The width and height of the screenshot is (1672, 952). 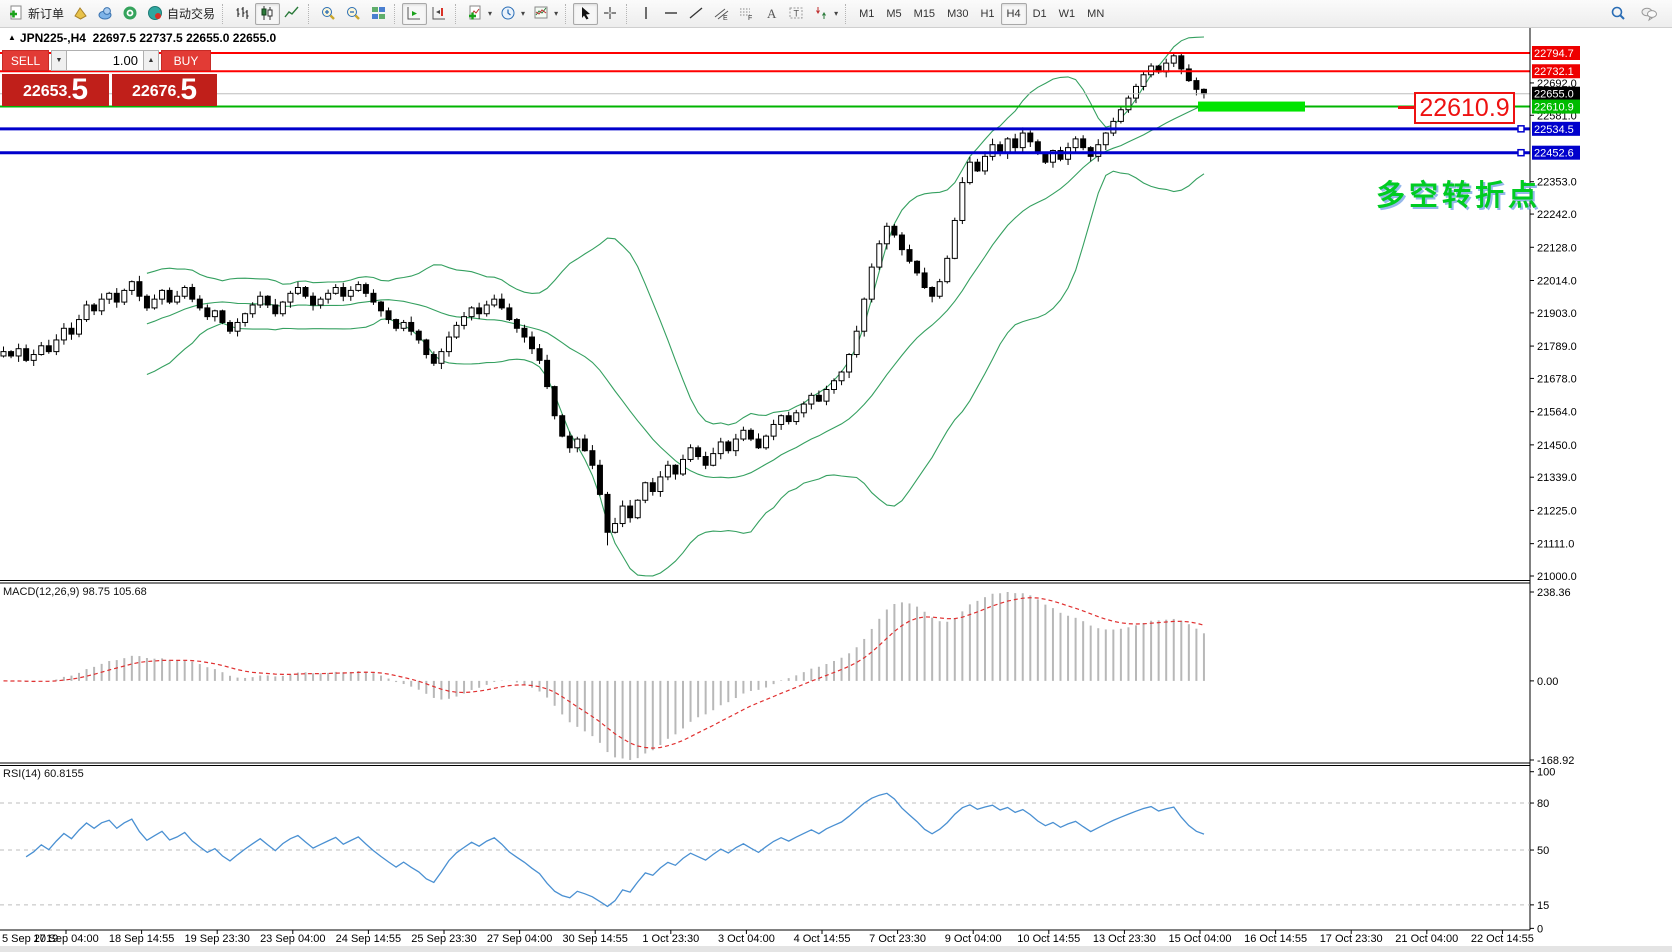 I want to click on auto-scroll-button, so click(x=415, y=13).